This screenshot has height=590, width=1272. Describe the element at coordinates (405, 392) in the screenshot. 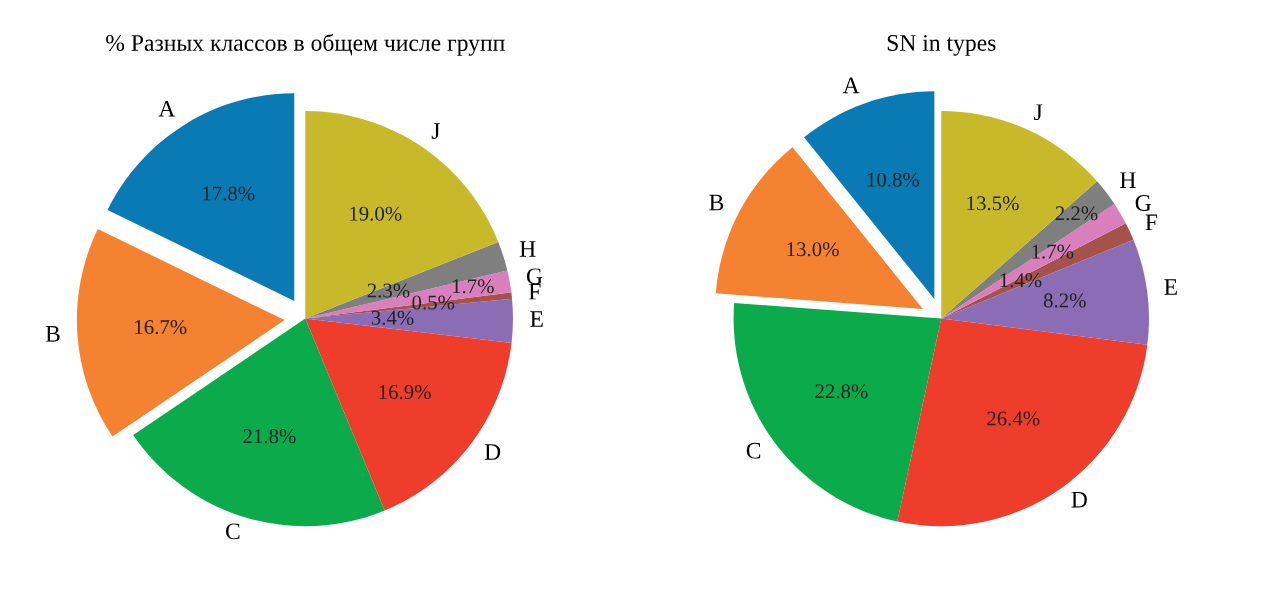

I see `data-label: 16.9%` at that location.